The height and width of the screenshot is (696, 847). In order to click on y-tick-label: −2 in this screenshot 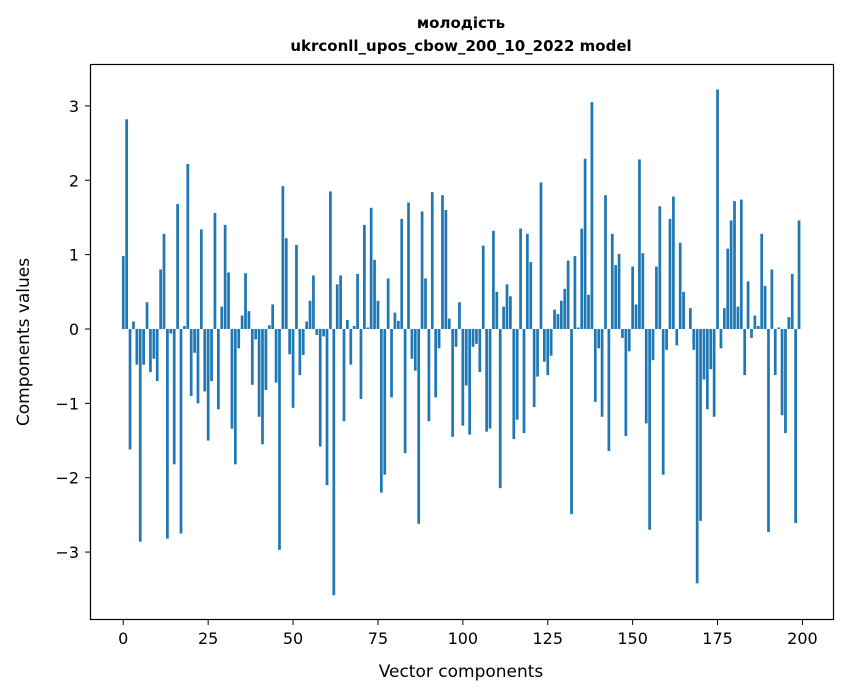, I will do `click(67, 478)`.